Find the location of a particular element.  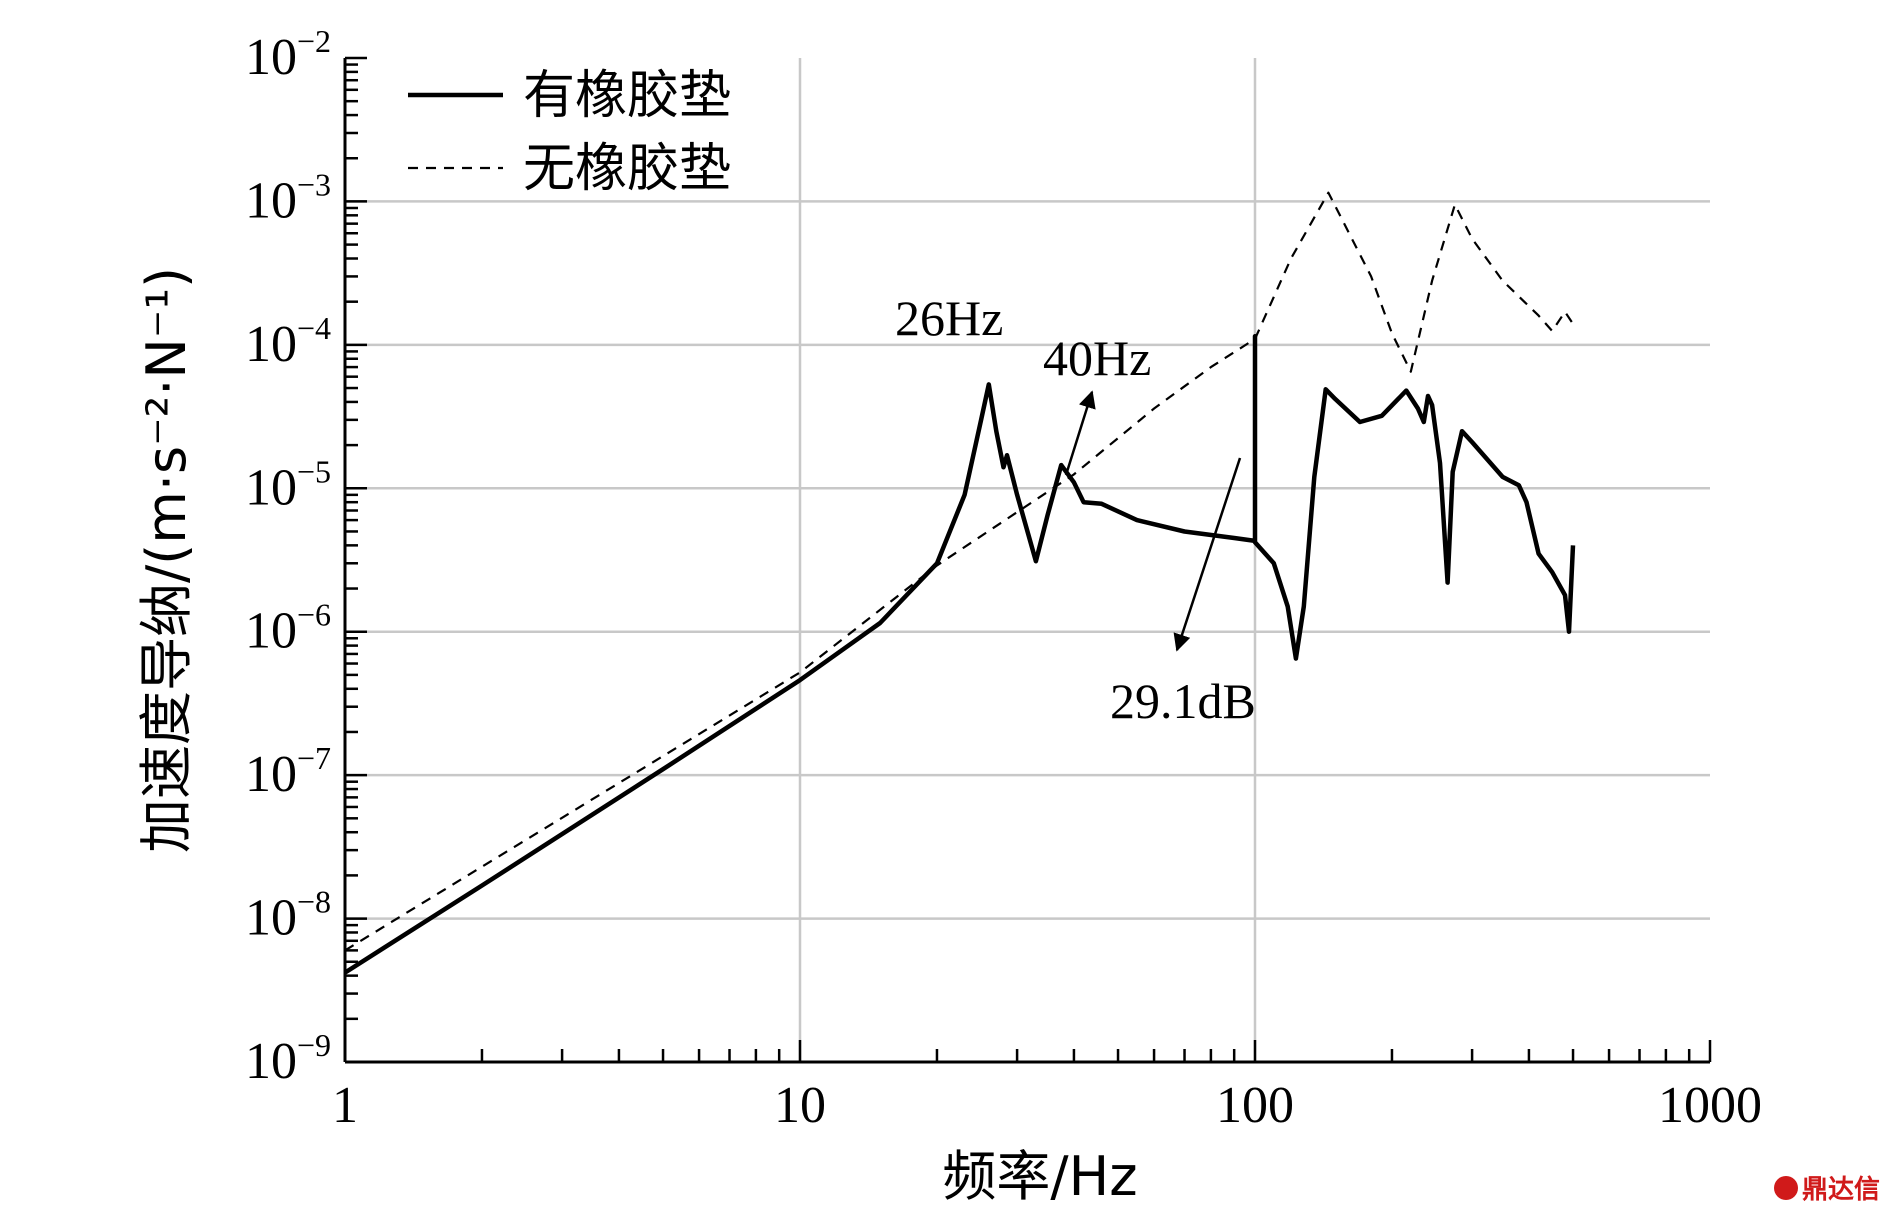

annotation-label: 29.1dB is located at coordinates (1183, 701).